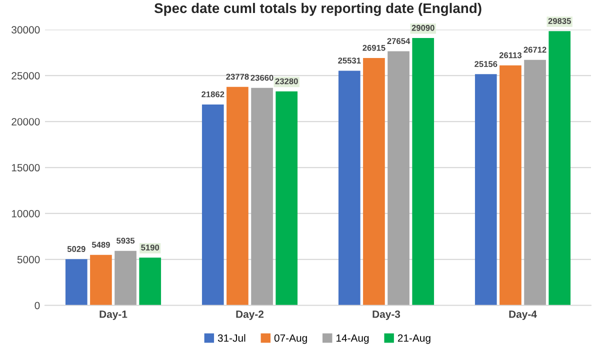 The width and height of the screenshot is (600, 349). Describe the element at coordinates (559, 21) in the screenshot. I see `data-label: 29835` at that location.